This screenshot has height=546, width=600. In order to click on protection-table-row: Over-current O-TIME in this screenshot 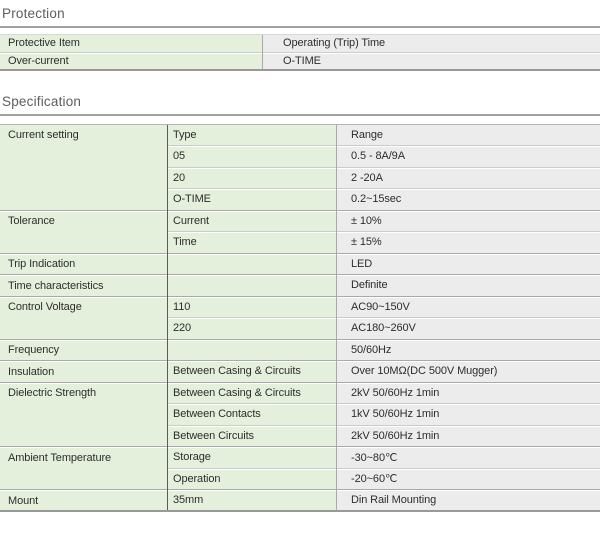, I will do `click(300, 60)`.